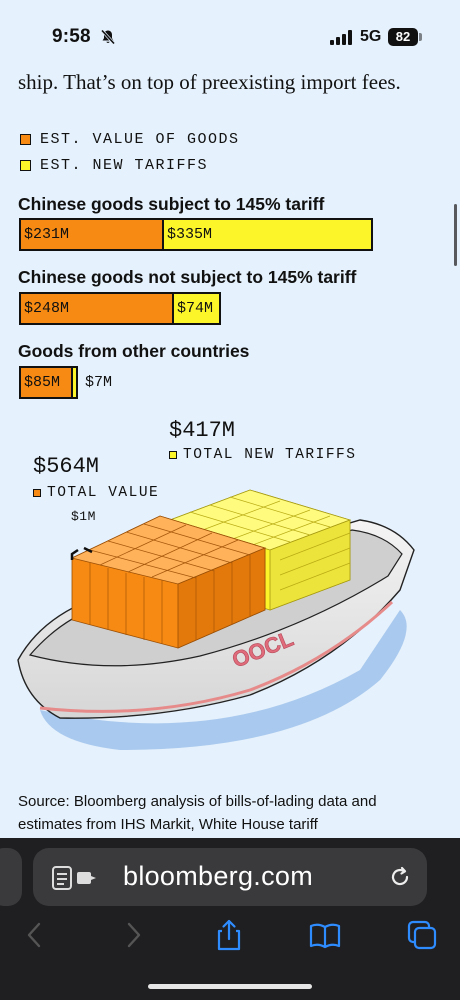  Describe the element at coordinates (216, 656) in the screenshot. I see `waterline-stripe` at that location.